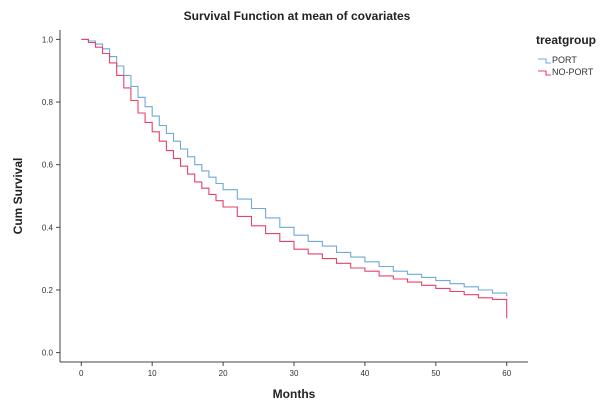 Image resolution: width=614 pixels, height=405 pixels. Describe the element at coordinates (294, 373) in the screenshot. I see `x-tick-label: 30` at that location.